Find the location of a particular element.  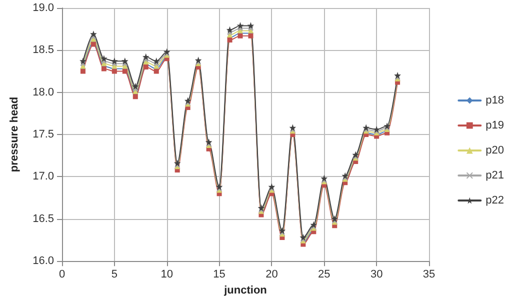

y-tick-label: 18.5 is located at coordinates (43, 50).